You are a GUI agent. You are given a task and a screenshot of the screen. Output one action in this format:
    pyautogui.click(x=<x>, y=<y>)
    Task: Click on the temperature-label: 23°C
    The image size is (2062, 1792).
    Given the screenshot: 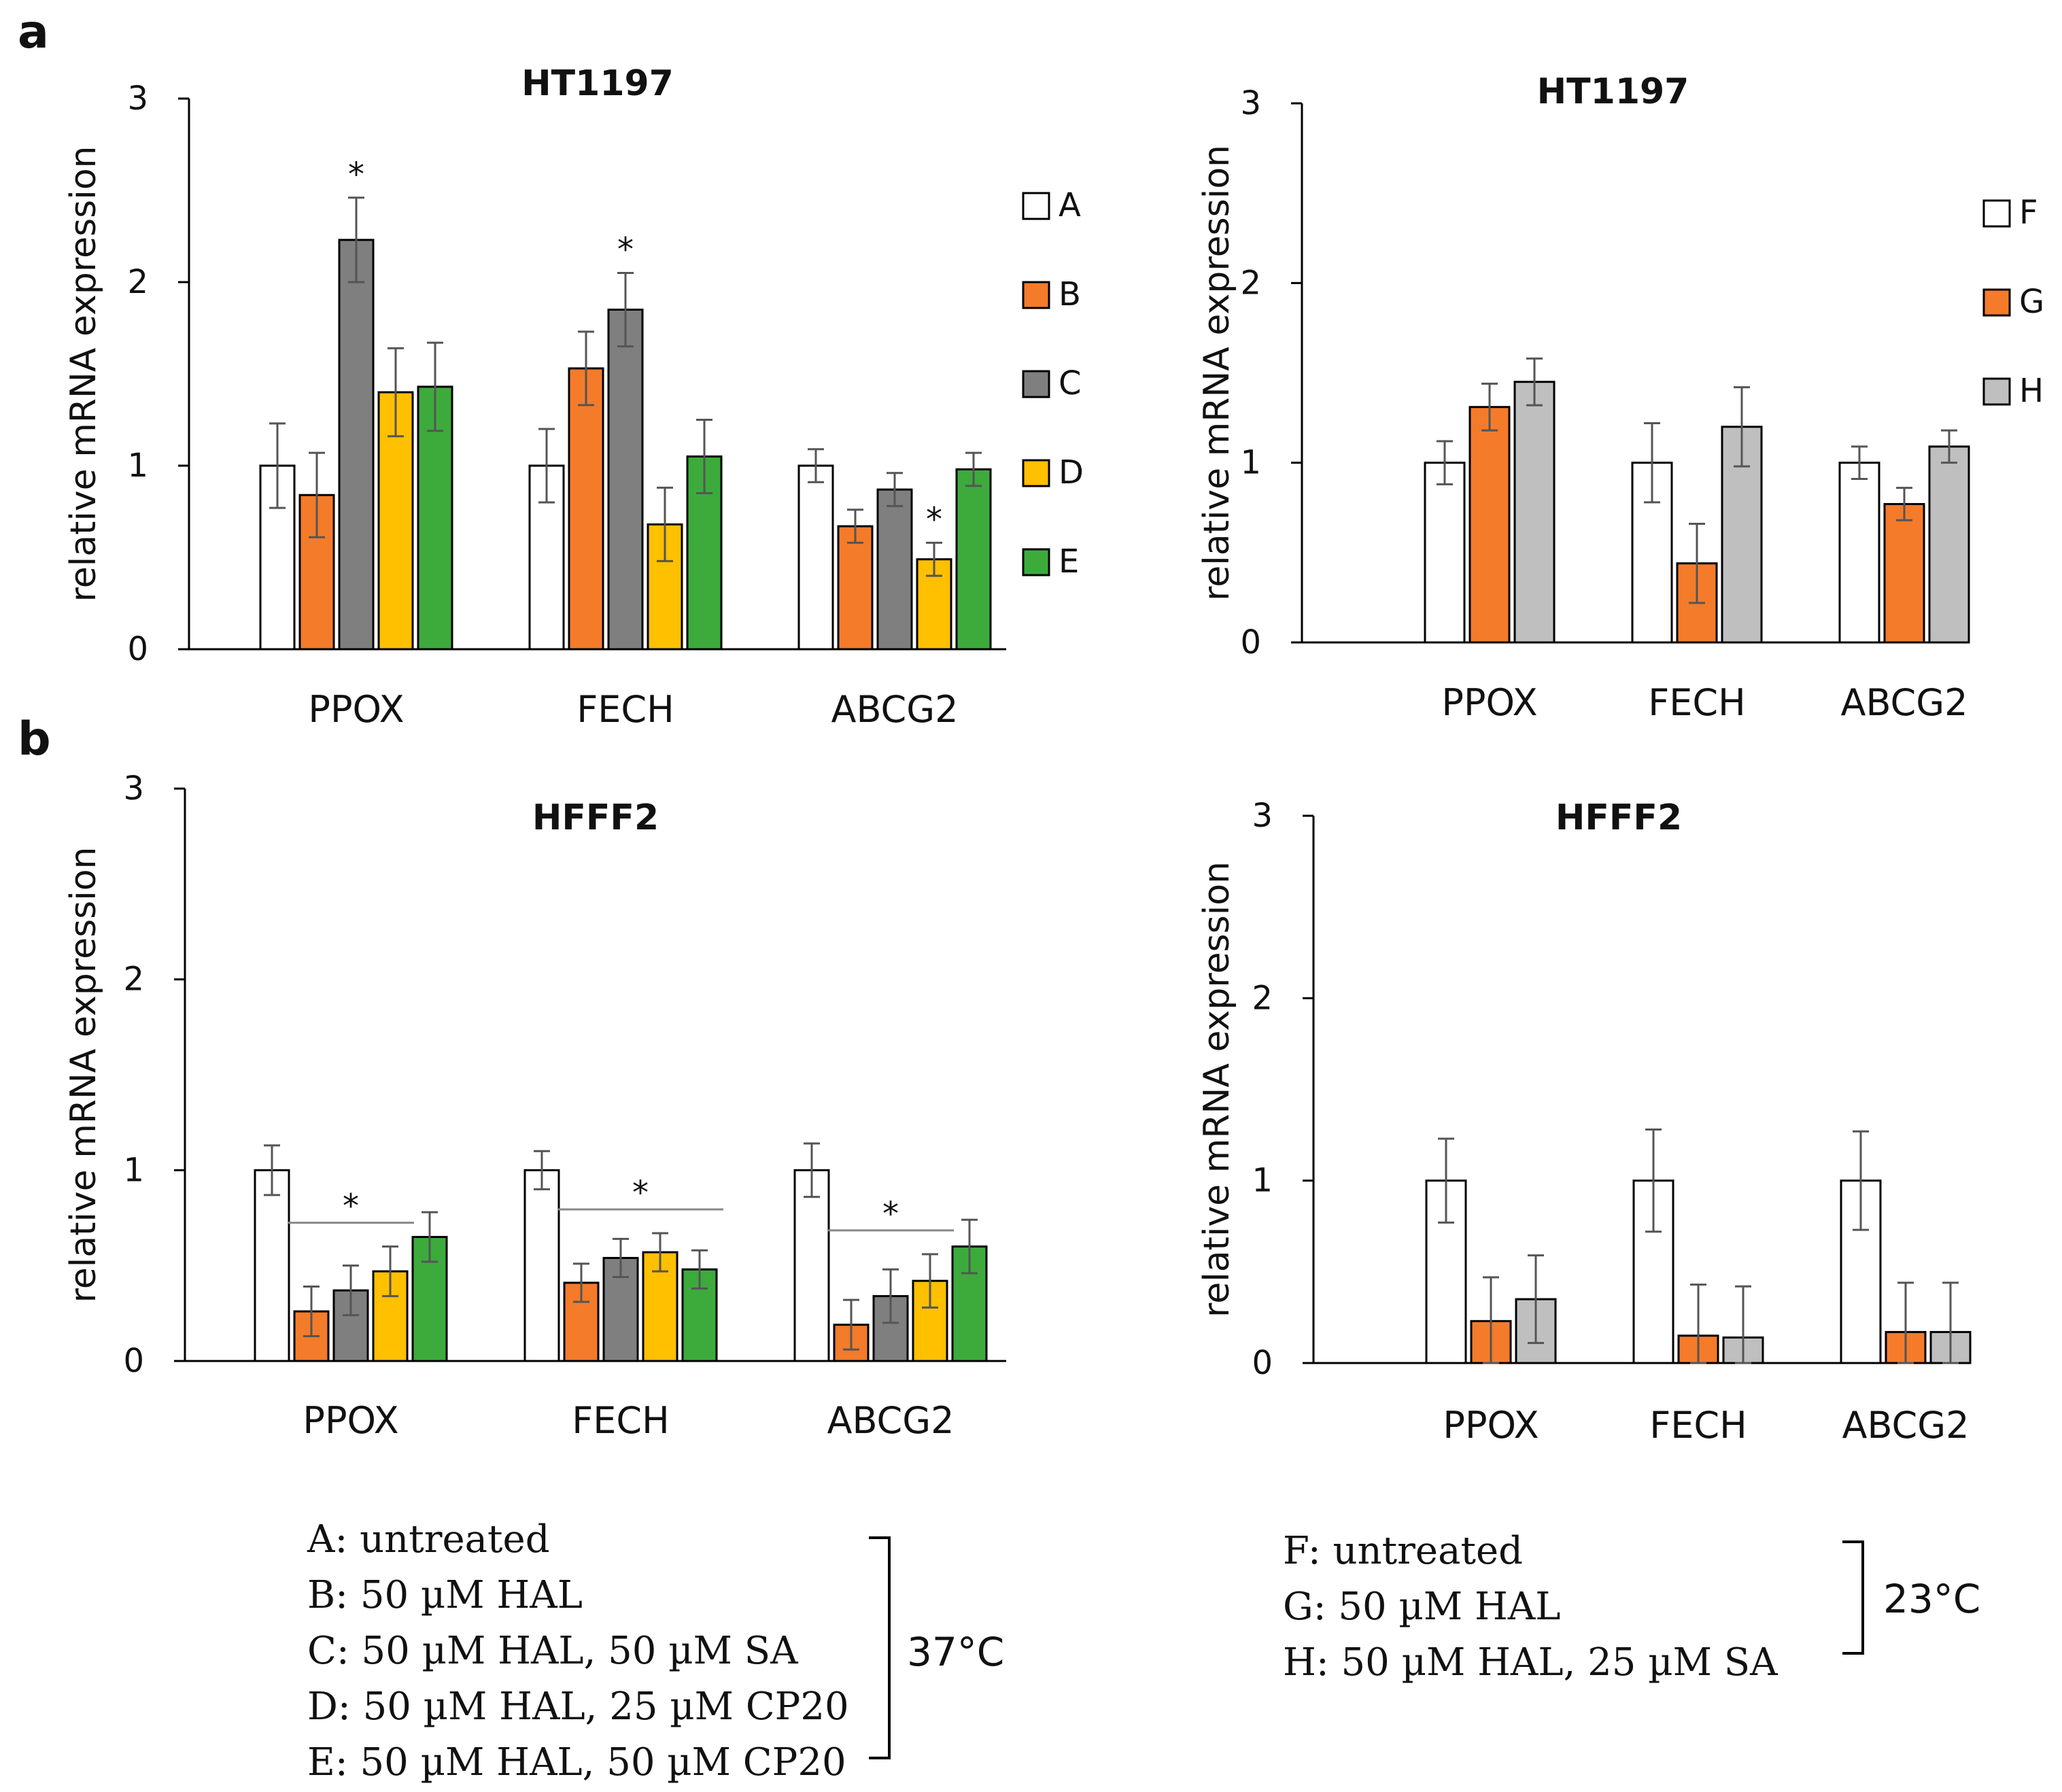 What is the action you would take?
    pyautogui.click(x=1931, y=1599)
    